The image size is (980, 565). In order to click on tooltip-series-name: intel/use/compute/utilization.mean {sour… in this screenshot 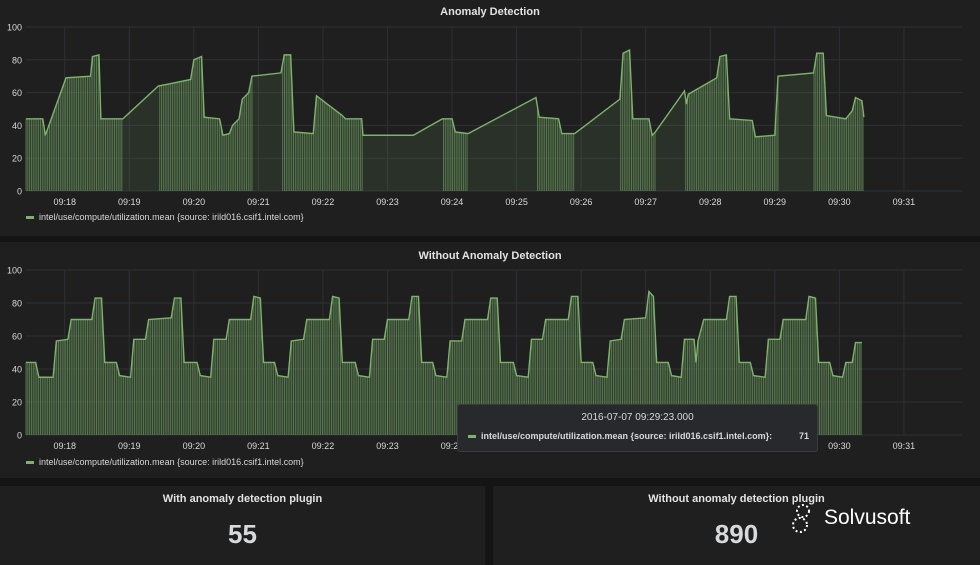, I will do `click(627, 436)`.